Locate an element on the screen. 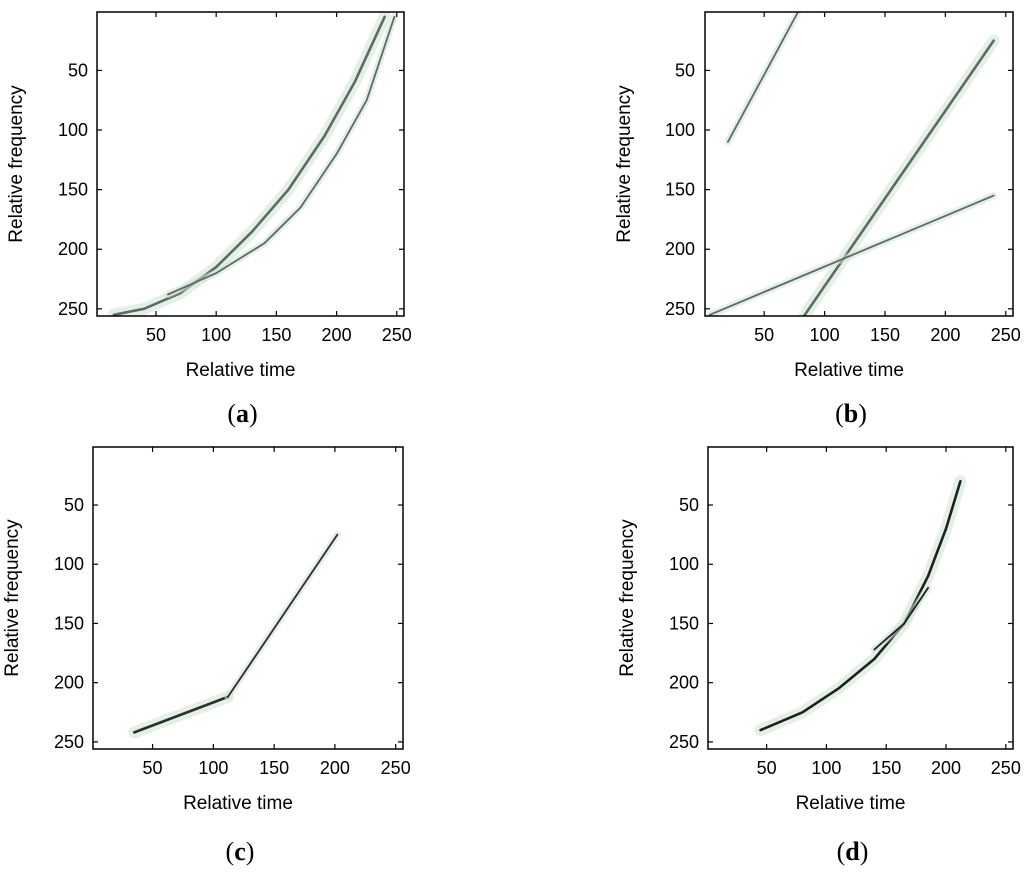 The width and height of the screenshot is (1024, 872). panel-caption-letter: d is located at coordinates (852, 851).